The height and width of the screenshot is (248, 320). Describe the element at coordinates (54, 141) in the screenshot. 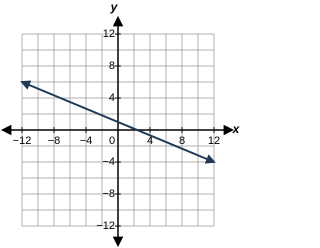

I see `x-tick-label: −8` at that location.